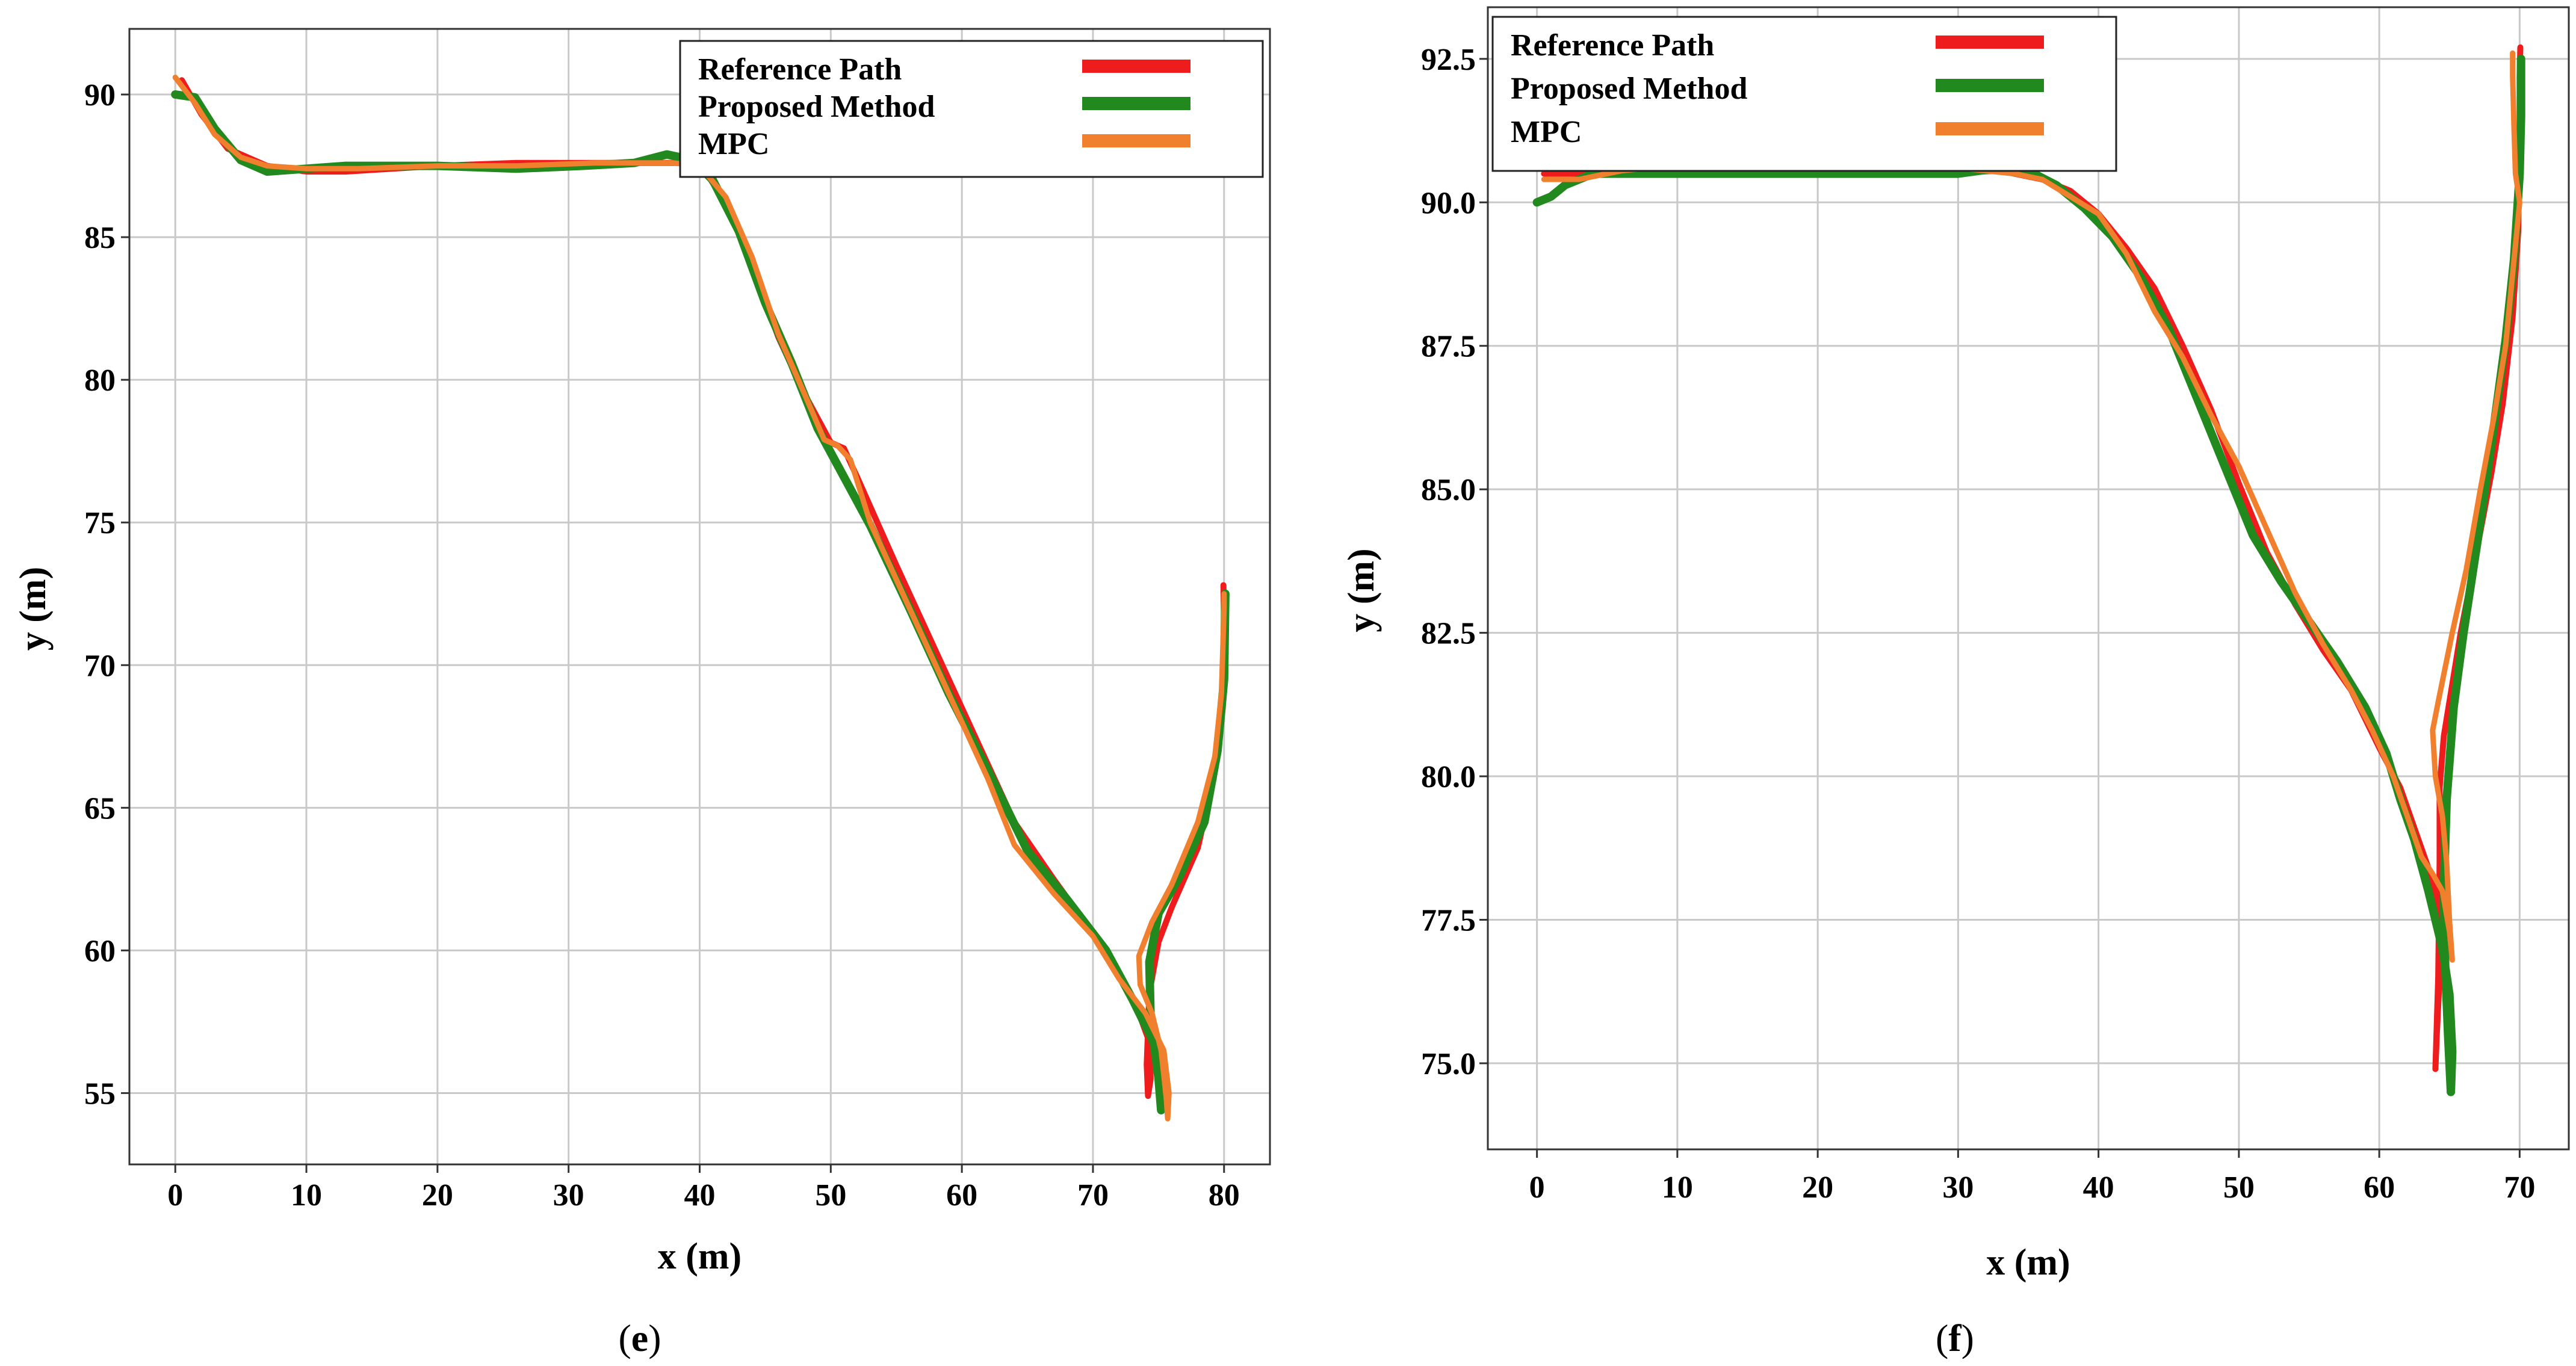 The width and height of the screenshot is (2576, 1366). Describe the element at coordinates (100, 238) in the screenshot. I see `y-tick-label: 85` at that location.